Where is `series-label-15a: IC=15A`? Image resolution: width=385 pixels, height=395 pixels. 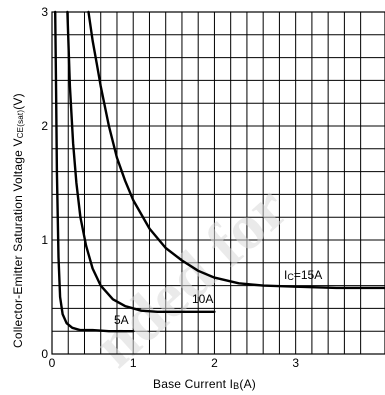
series-label-15a: IC=15A is located at coordinates (303, 275).